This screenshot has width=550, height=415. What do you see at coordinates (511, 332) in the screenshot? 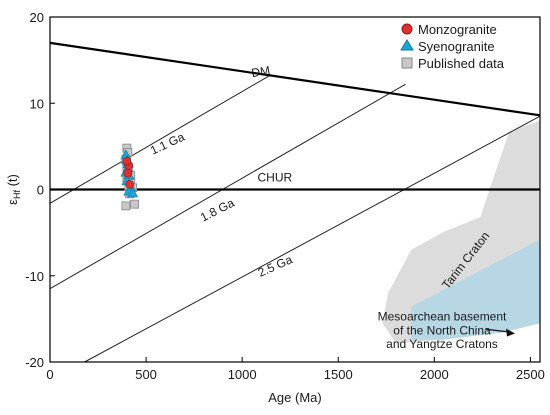
I see `annotation-arrow-head` at bounding box center [511, 332].